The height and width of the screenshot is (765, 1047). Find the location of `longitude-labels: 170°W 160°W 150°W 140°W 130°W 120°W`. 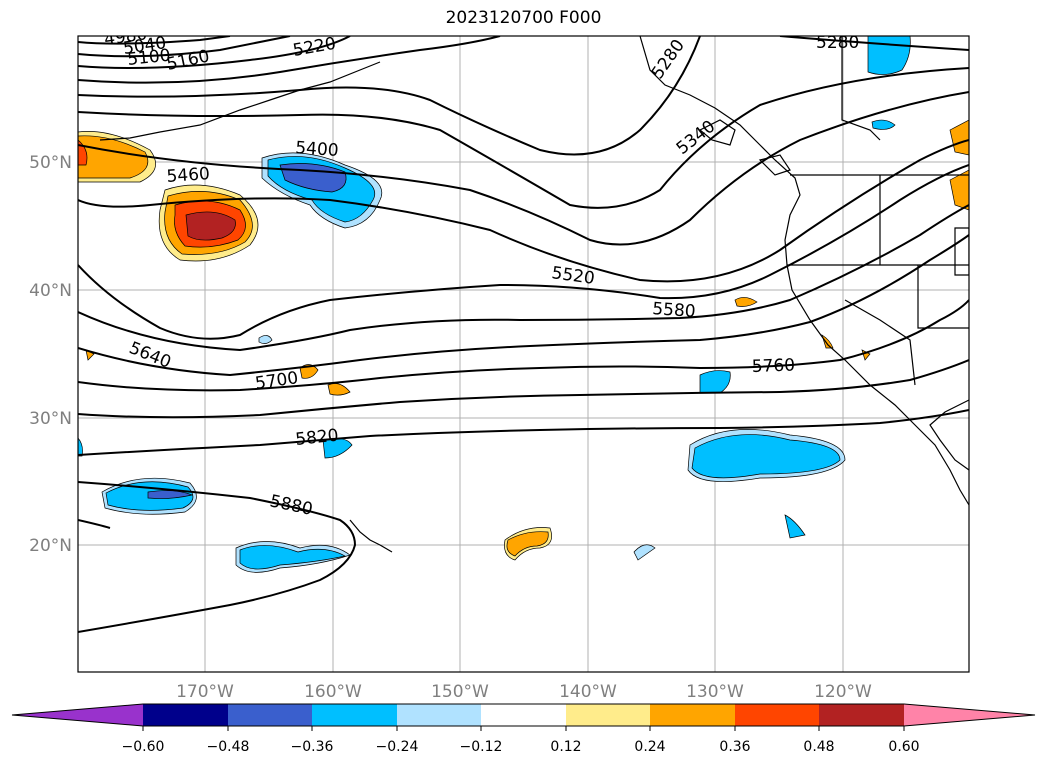

longitude-labels: 170°W 160°W 150°W 140°W 130°W 120°W is located at coordinates (524, 692).